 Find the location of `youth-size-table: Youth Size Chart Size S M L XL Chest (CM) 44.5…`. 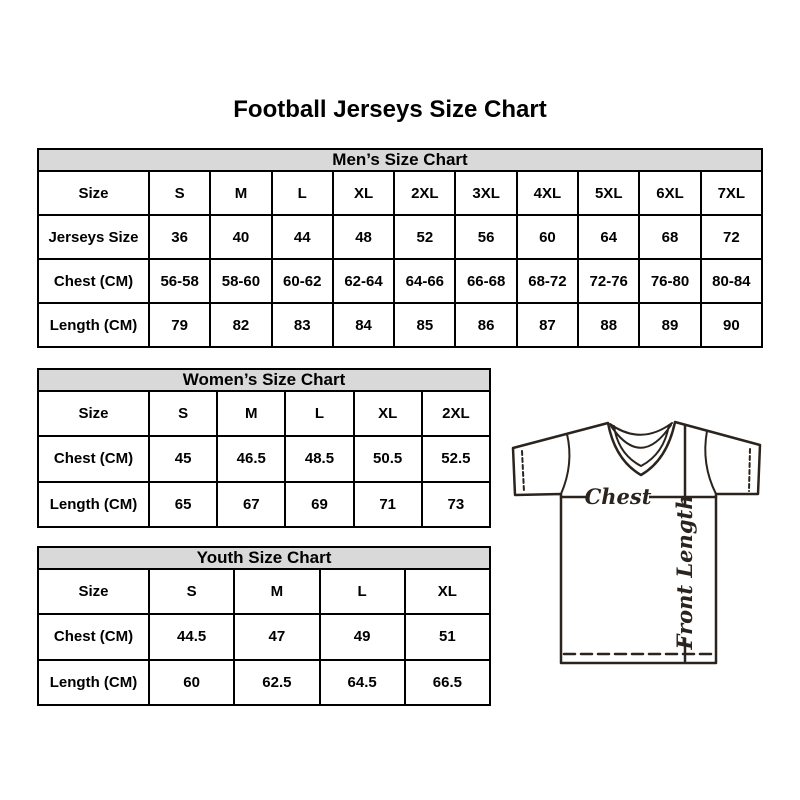

youth-size-table: Youth Size Chart Size S M L XL Chest (CM) 44.5… is located at coordinates (264, 626).